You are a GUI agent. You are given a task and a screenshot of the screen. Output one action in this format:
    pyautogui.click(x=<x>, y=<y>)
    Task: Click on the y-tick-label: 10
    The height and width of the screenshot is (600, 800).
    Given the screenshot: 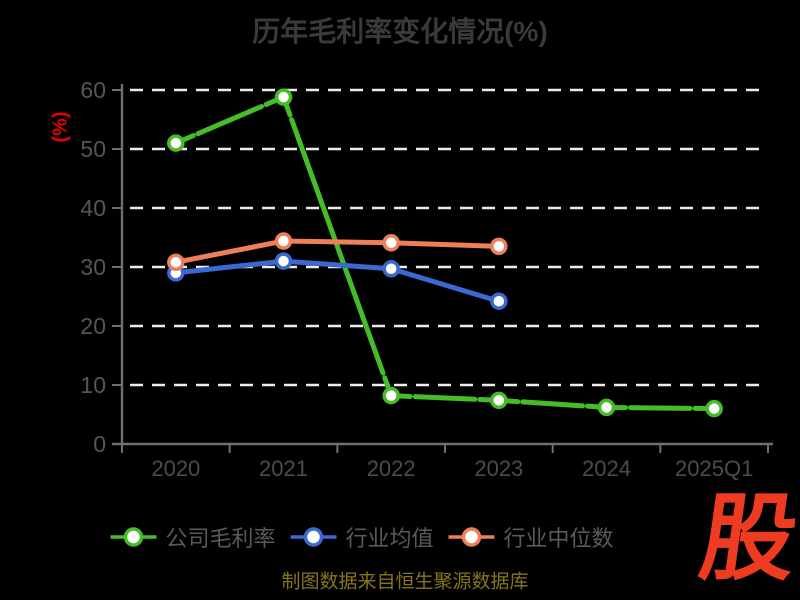 What is the action you would take?
    pyautogui.click(x=93, y=385)
    